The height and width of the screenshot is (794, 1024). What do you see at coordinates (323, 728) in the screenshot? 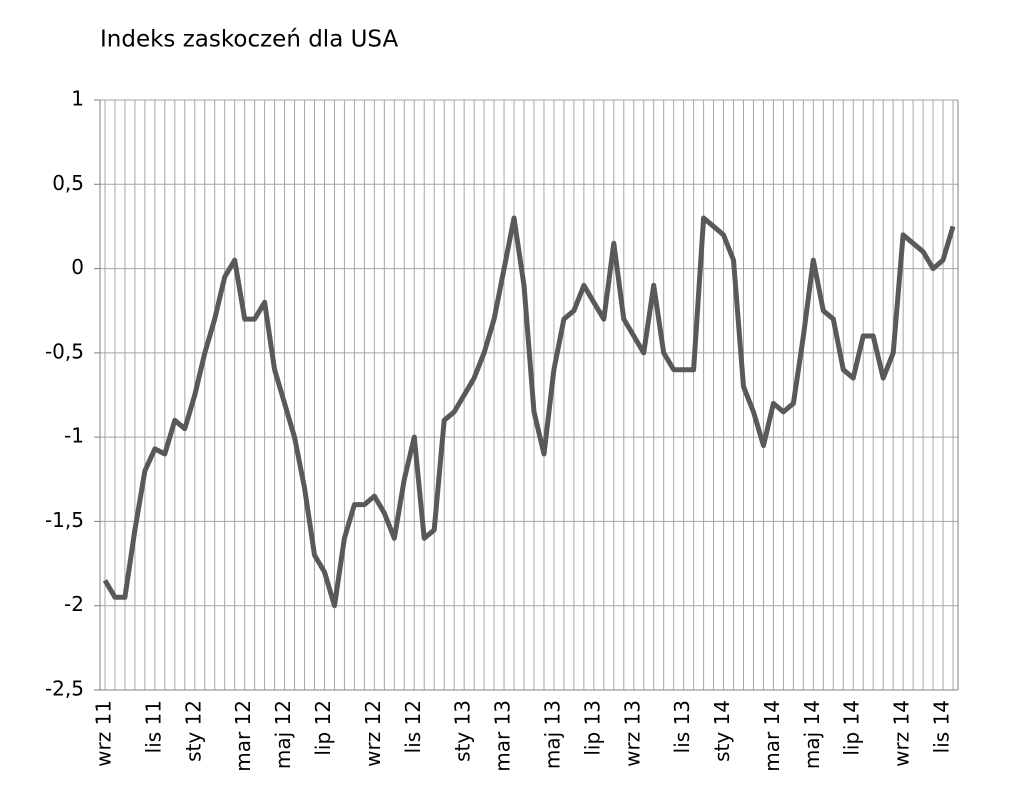
I see `x-tick-label: lip 12` at bounding box center [323, 728].